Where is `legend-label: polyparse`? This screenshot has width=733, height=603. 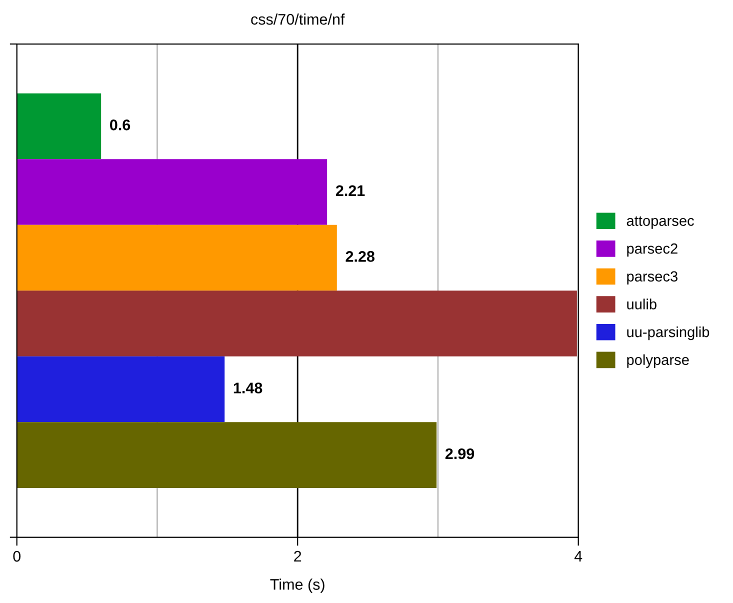
legend-label: polyparse is located at coordinates (658, 361).